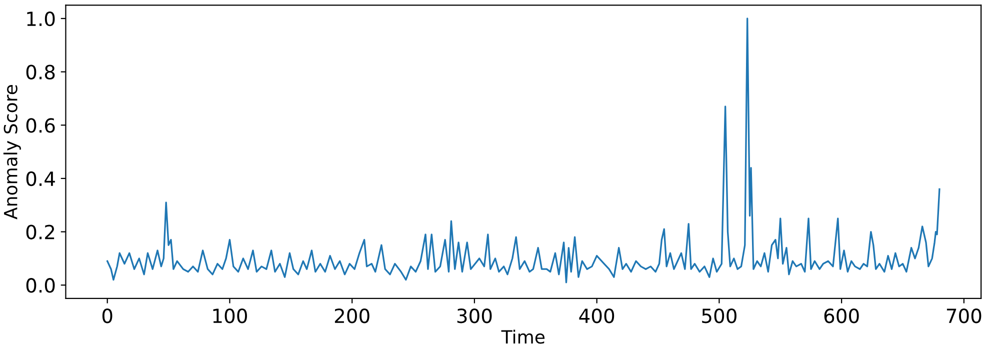 The image size is (996, 345). Describe the element at coordinates (474, 316) in the screenshot. I see `x-tick-label: 300` at that location.